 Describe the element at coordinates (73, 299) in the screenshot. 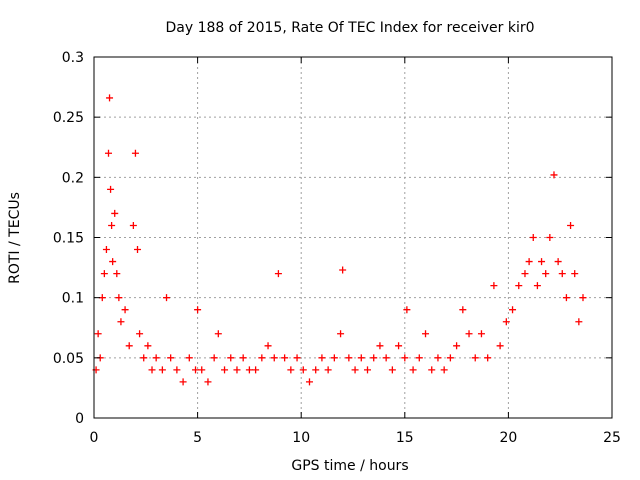

I see `y-tick-label: 0.1` at that location.